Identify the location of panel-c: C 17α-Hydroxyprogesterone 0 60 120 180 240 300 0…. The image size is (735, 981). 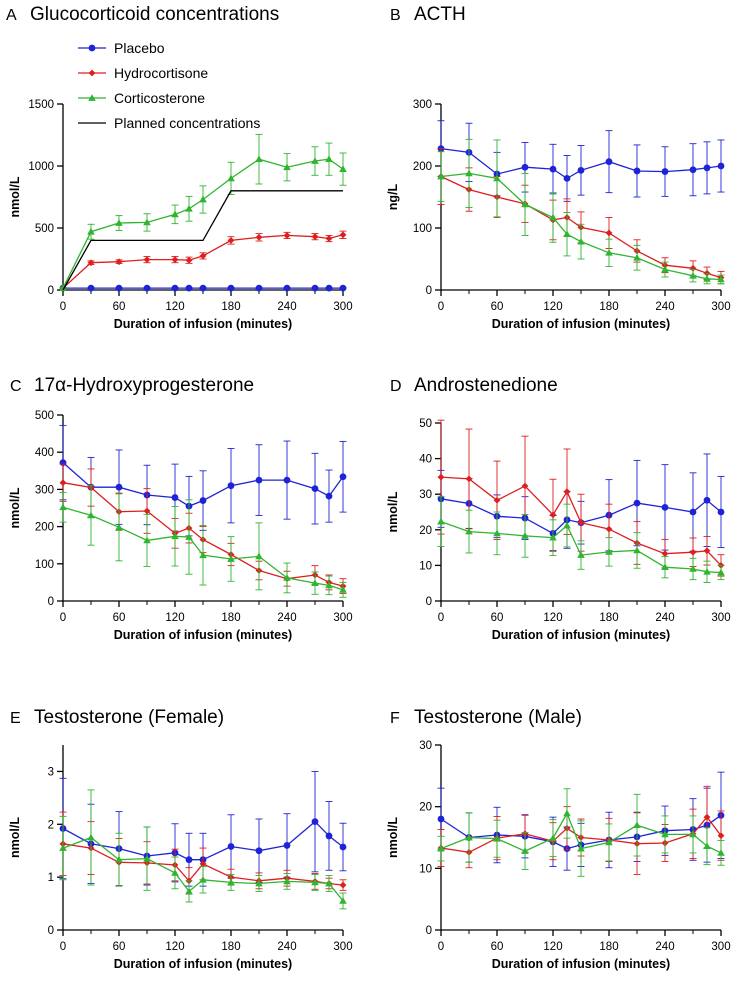
(180, 508).